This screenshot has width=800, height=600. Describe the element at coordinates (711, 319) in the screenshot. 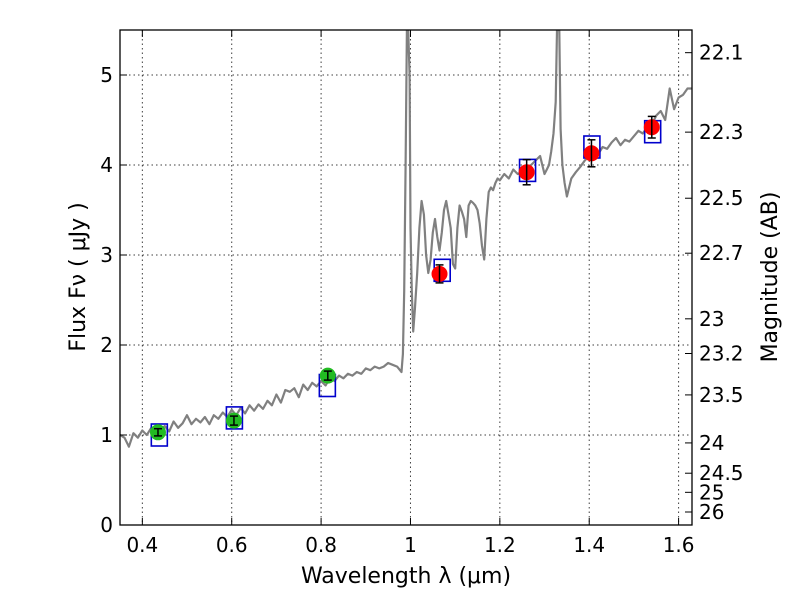

I see `right-tick-label: 23` at that location.